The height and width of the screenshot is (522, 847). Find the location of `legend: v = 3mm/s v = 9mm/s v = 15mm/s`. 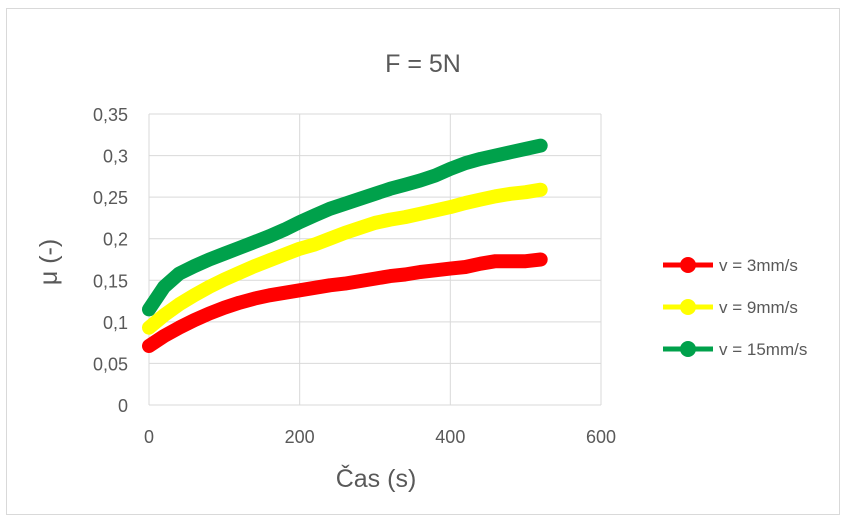

legend: v = 3mm/s v = 9mm/s v = 15mm/s is located at coordinates (735, 307).